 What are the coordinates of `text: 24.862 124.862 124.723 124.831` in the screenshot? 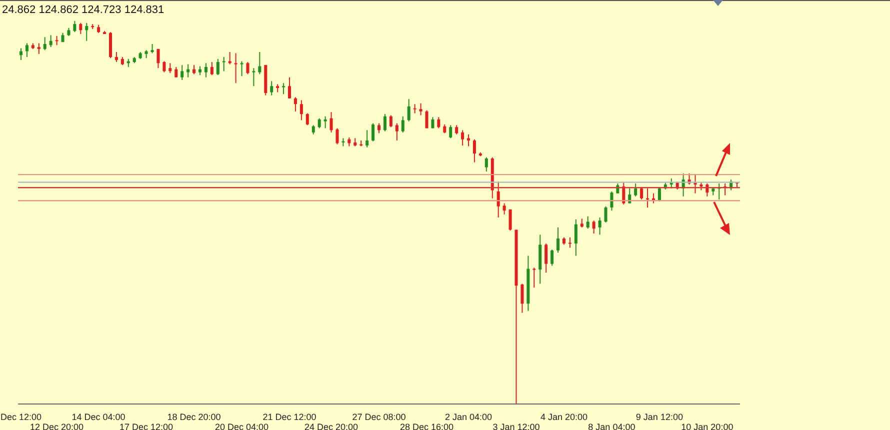 It's located at (83, 10).